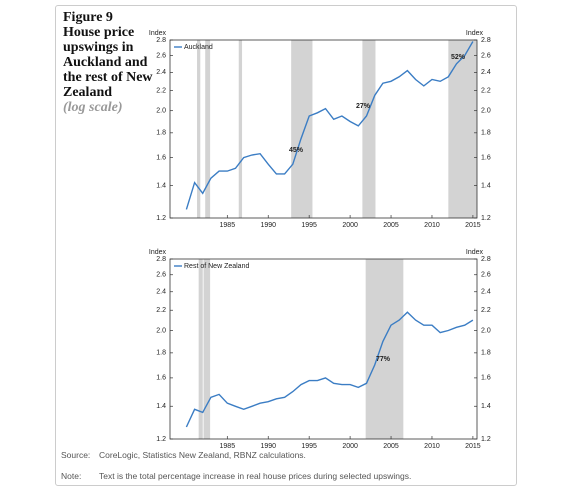  I want to click on note-label: Note:, so click(71, 476).